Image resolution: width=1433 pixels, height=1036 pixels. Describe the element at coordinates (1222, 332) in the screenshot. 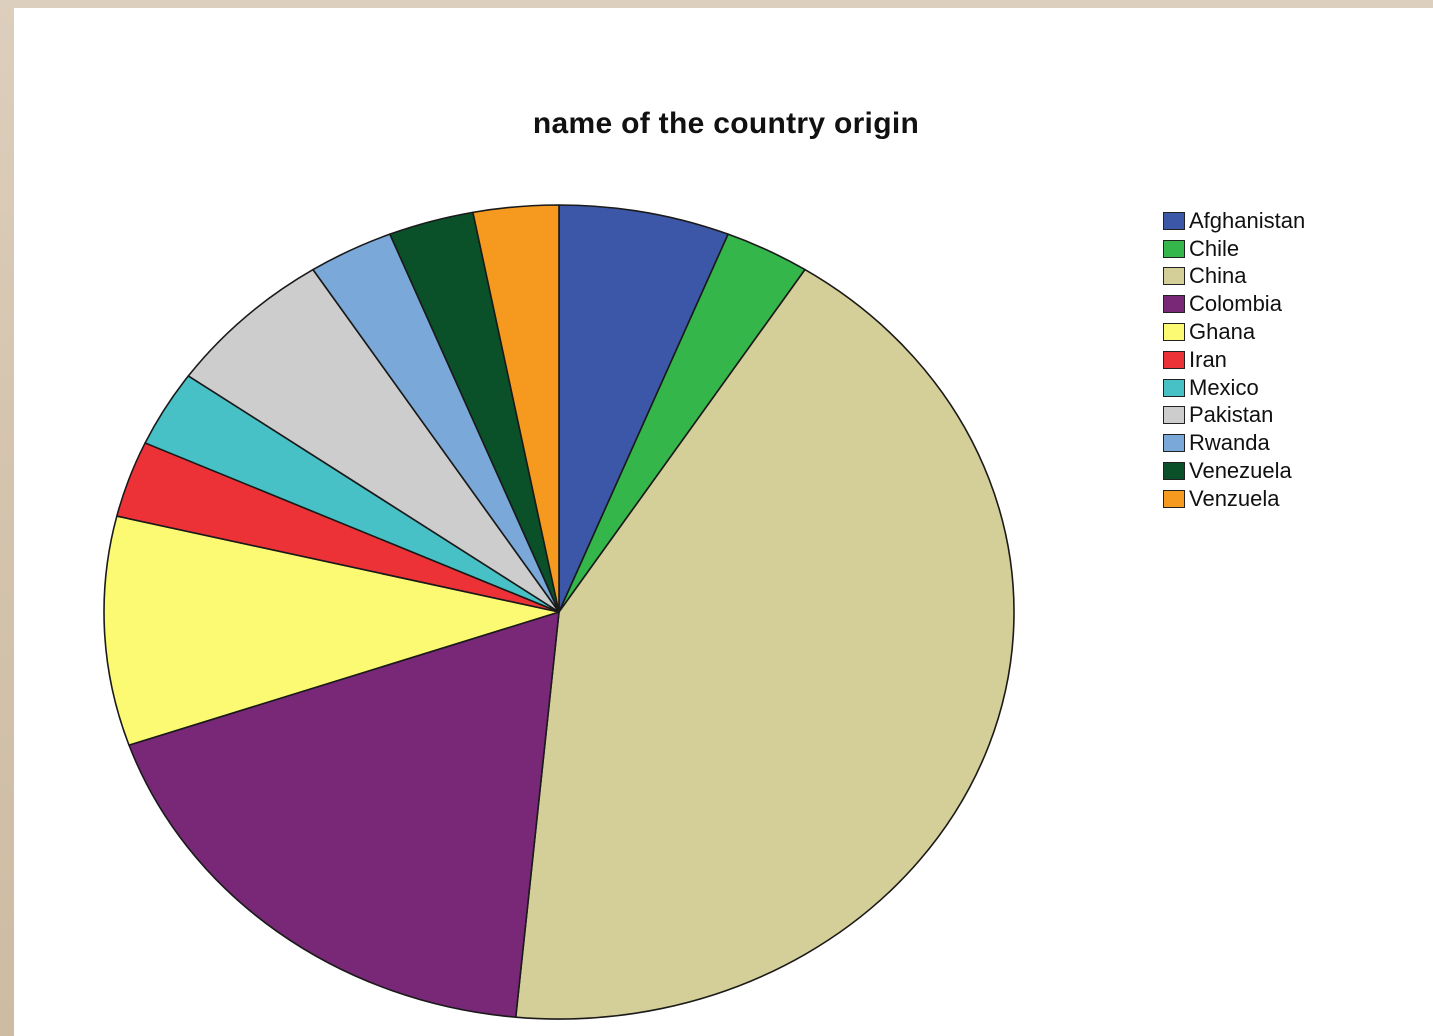

I see `legend-label: Ghana` at that location.